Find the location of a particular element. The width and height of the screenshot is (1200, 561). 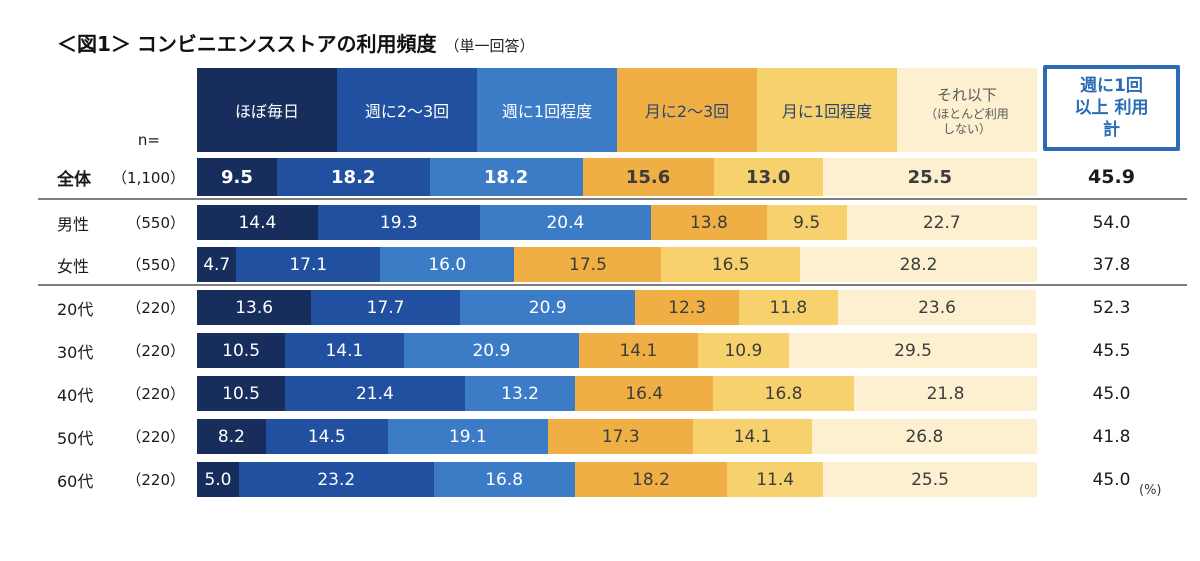

n-label: n= is located at coordinates (148, 140).